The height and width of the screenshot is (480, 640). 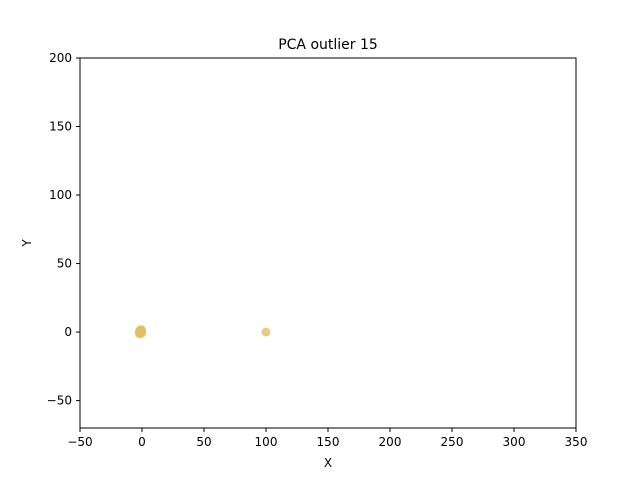 What do you see at coordinates (63, 229) in the screenshot?
I see `y-axis: −50 0 50 100 150 200` at bounding box center [63, 229].